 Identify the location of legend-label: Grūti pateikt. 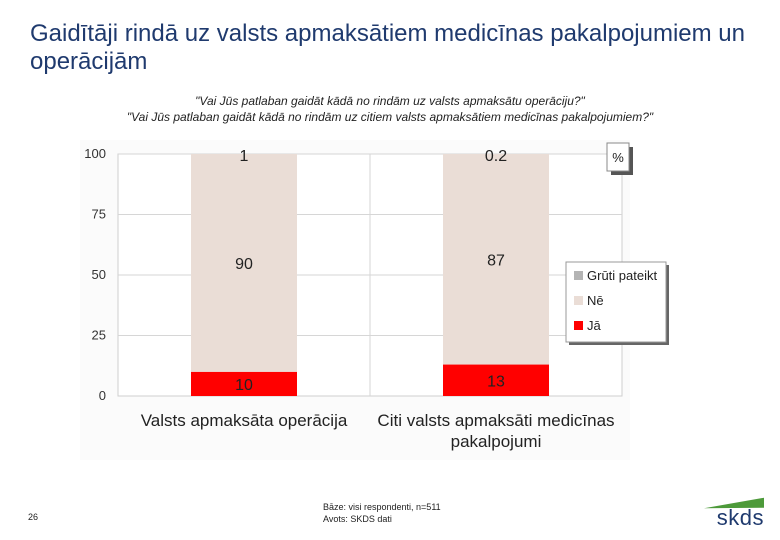
(622, 275).